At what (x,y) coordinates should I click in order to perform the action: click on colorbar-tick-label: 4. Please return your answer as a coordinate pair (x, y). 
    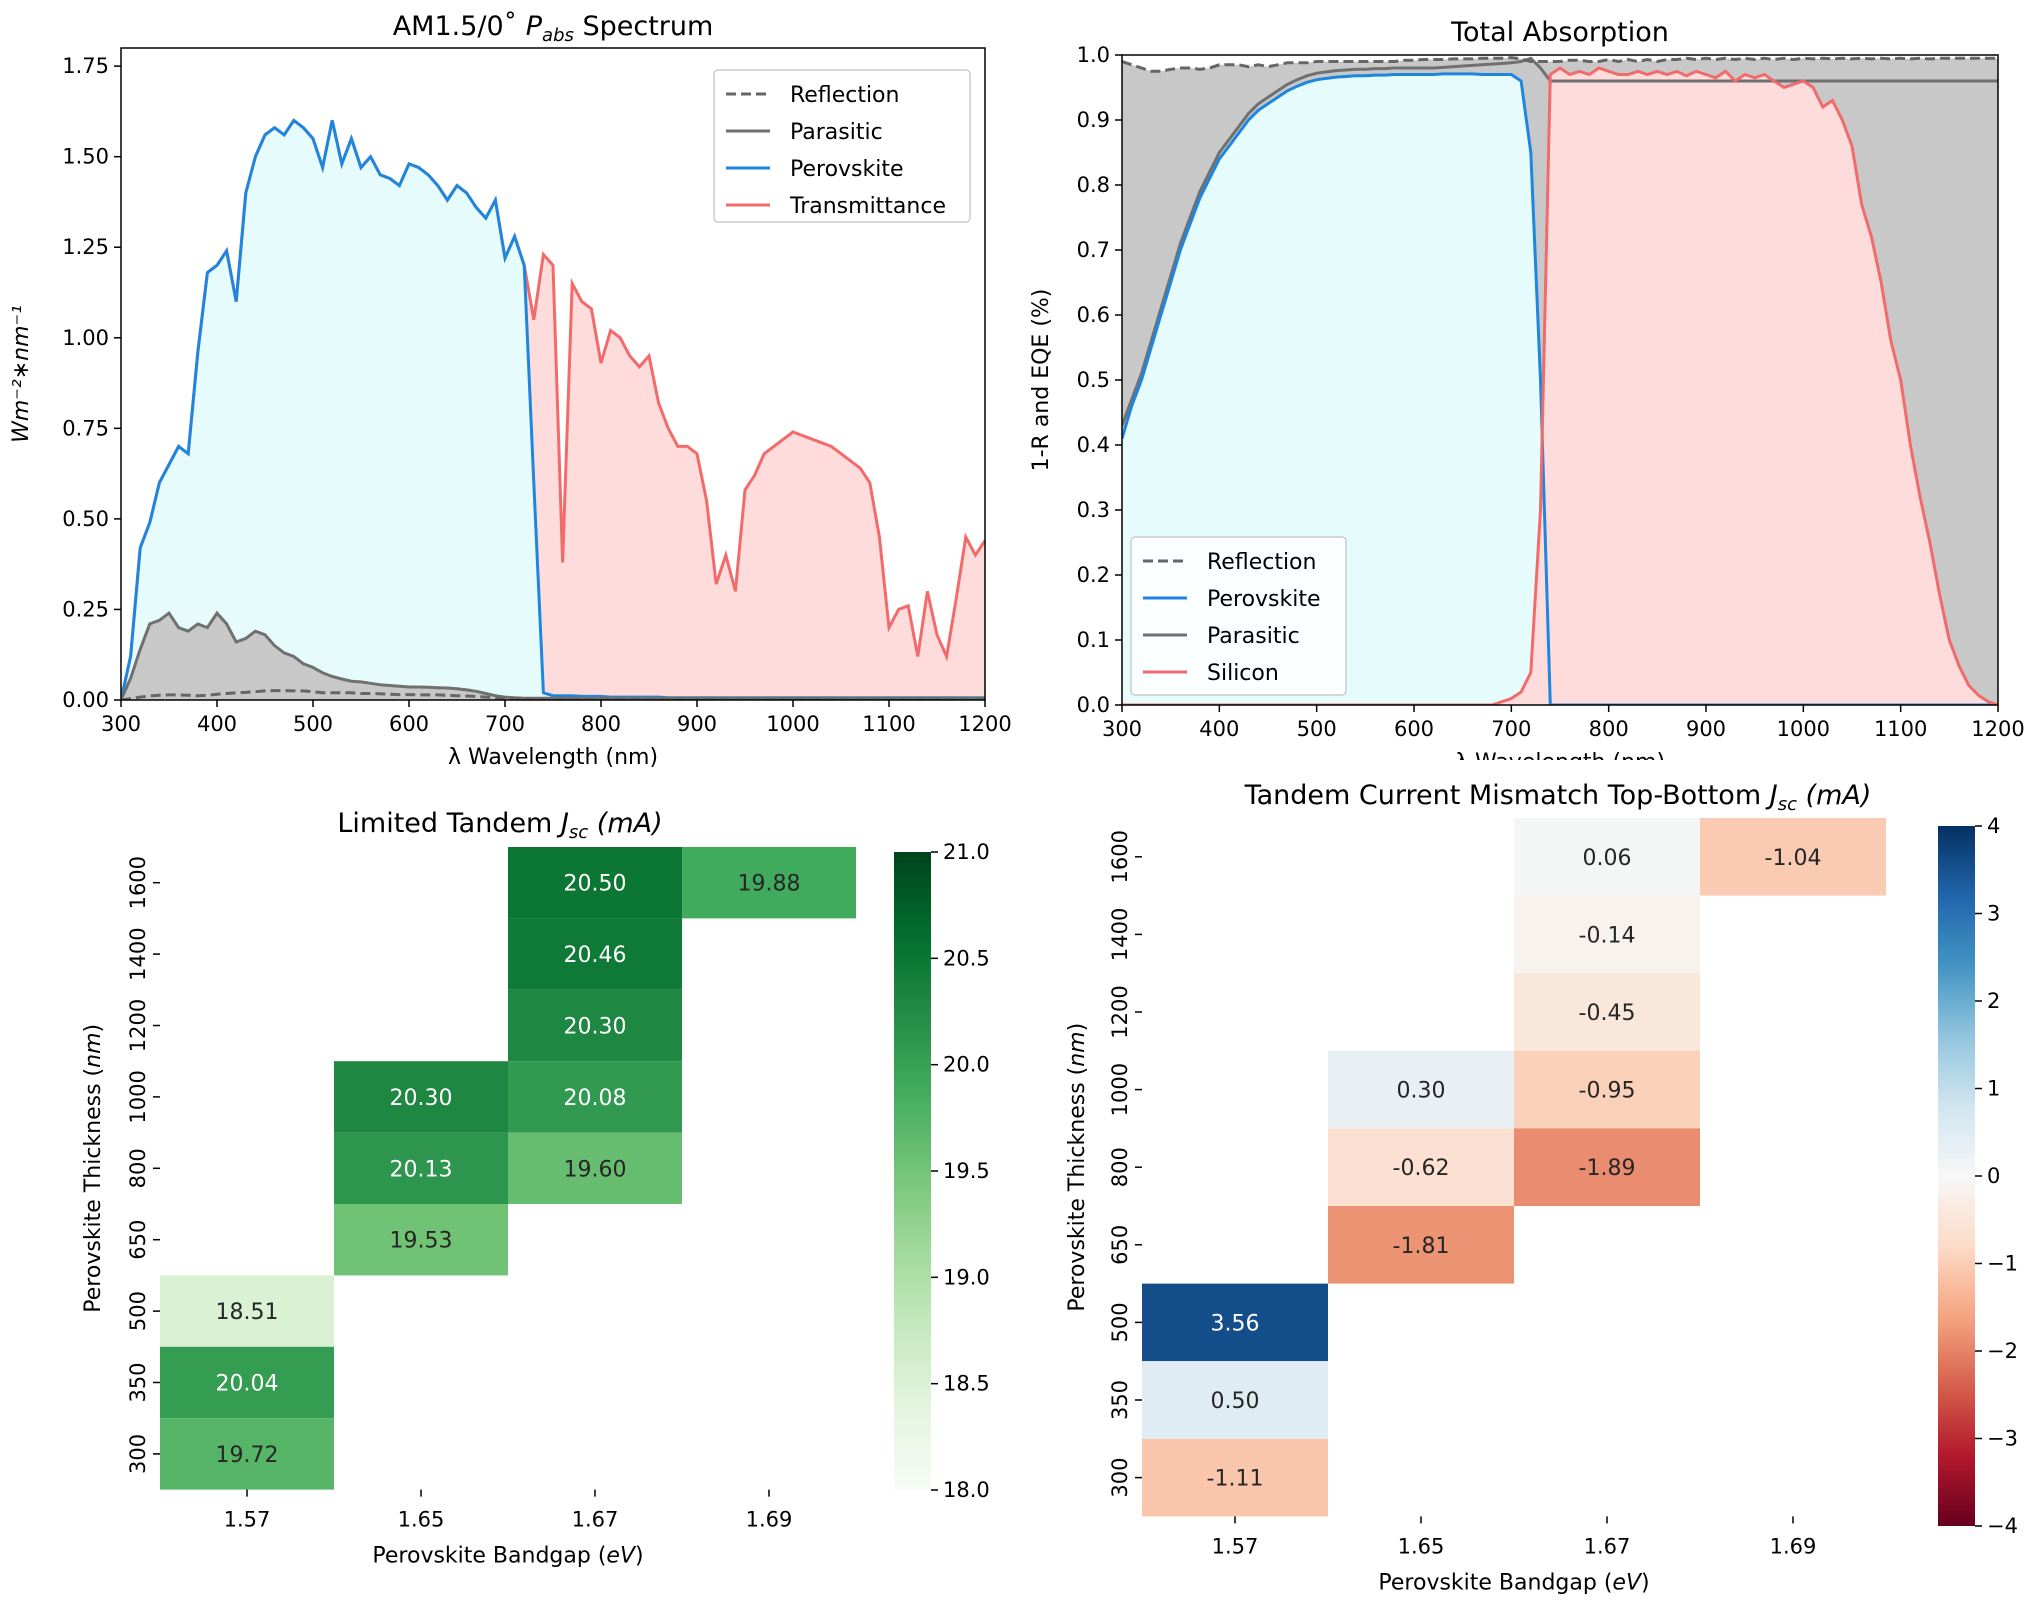
    Looking at the image, I should click on (1993, 826).